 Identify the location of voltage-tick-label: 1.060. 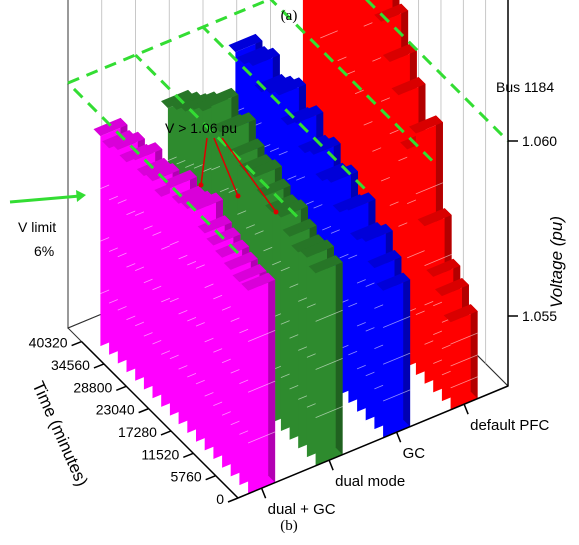
(539, 141).